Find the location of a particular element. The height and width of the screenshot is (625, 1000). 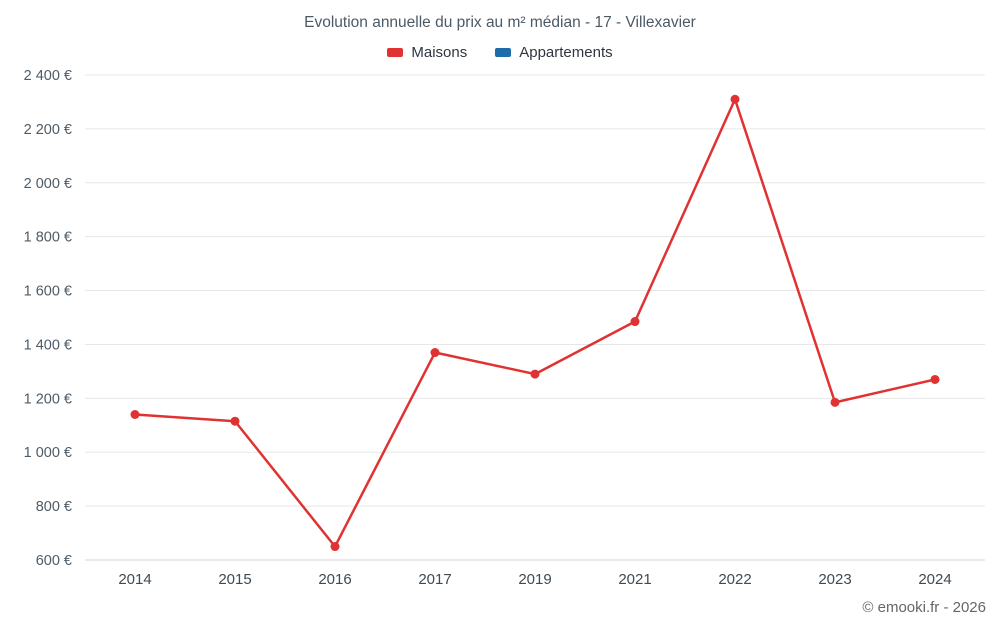

copyright: © emooki.fr - 2026 is located at coordinates (924, 607).